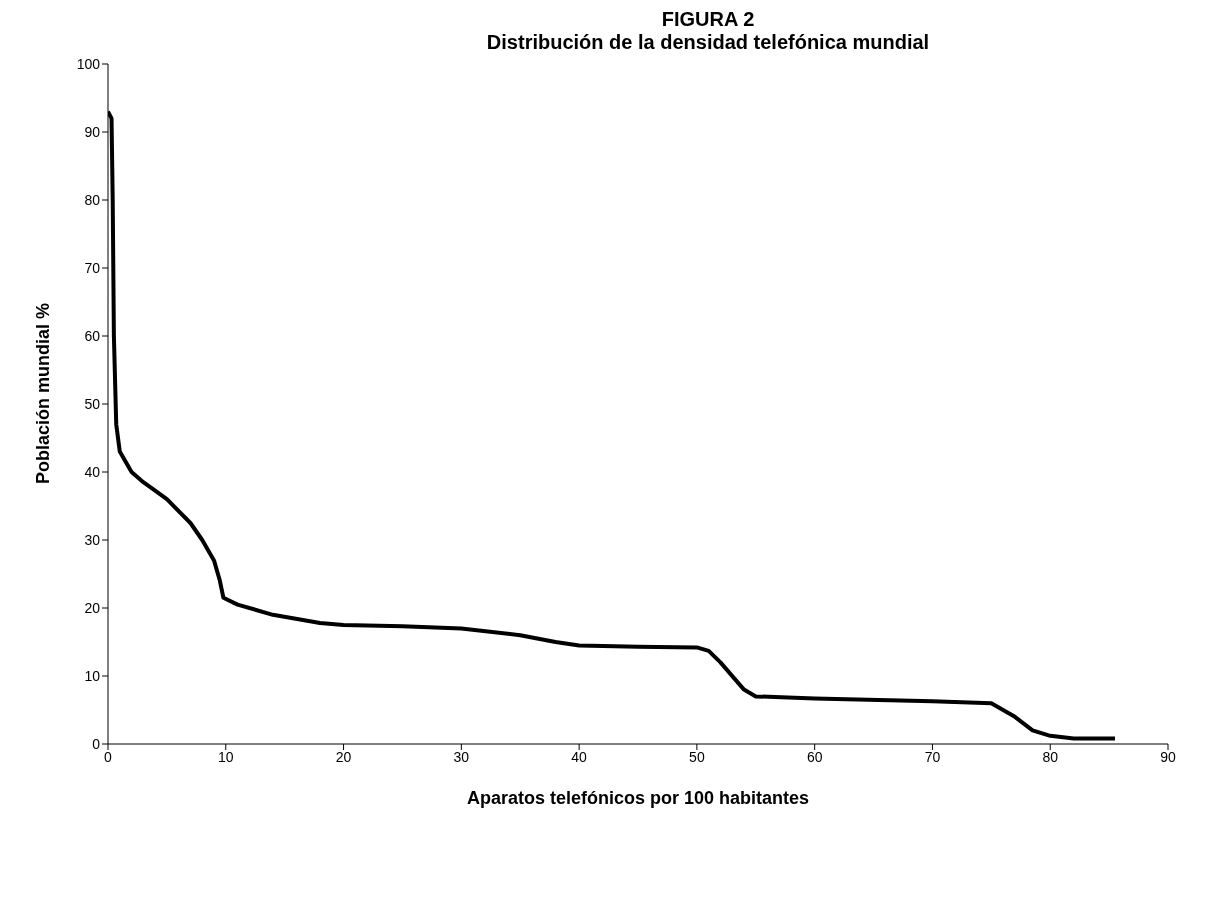 The width and height of the screenshot is (1217, 914). I want to click on y-axis-title: Población mundial %, so click(43, 393).